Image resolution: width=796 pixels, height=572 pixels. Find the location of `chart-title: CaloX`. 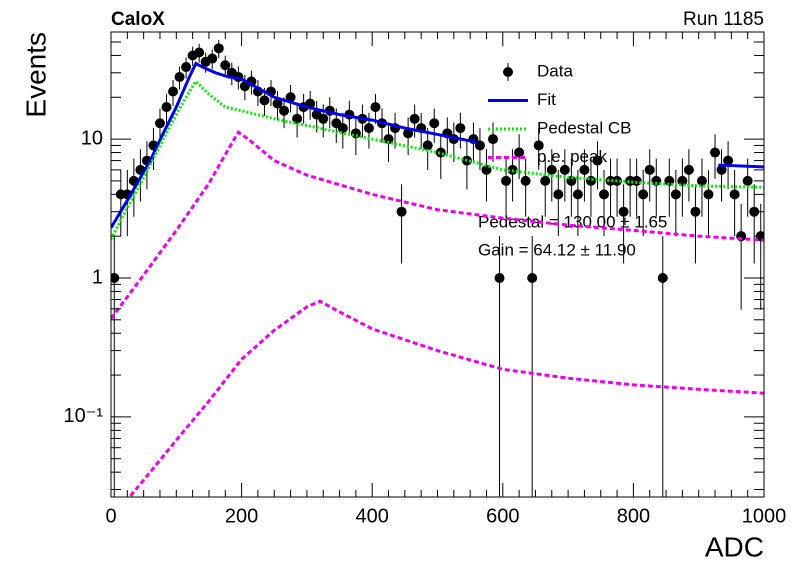

chart-title: CaloX is located at coordinates (138, 19).